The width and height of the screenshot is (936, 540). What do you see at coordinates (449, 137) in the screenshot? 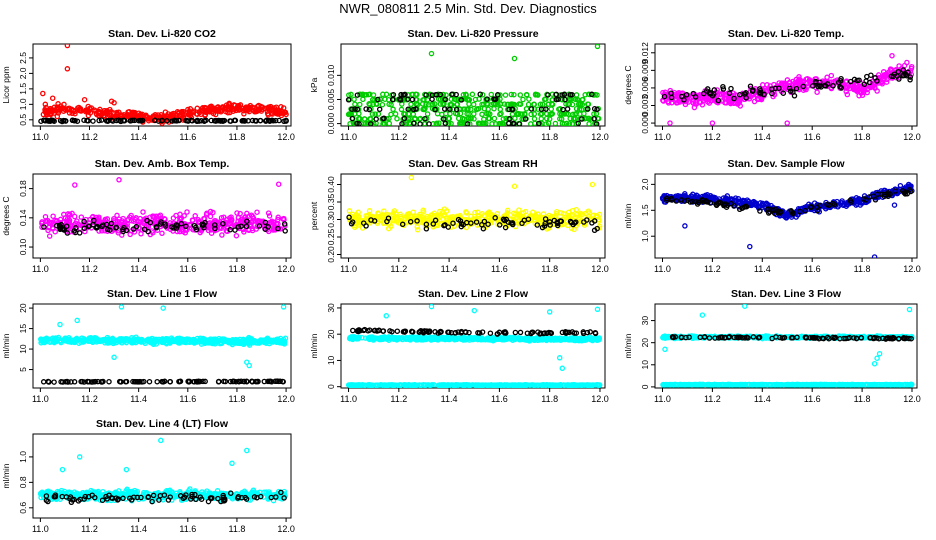
I see `x-tick-label: 11.4` at bounding box center [449, 137].